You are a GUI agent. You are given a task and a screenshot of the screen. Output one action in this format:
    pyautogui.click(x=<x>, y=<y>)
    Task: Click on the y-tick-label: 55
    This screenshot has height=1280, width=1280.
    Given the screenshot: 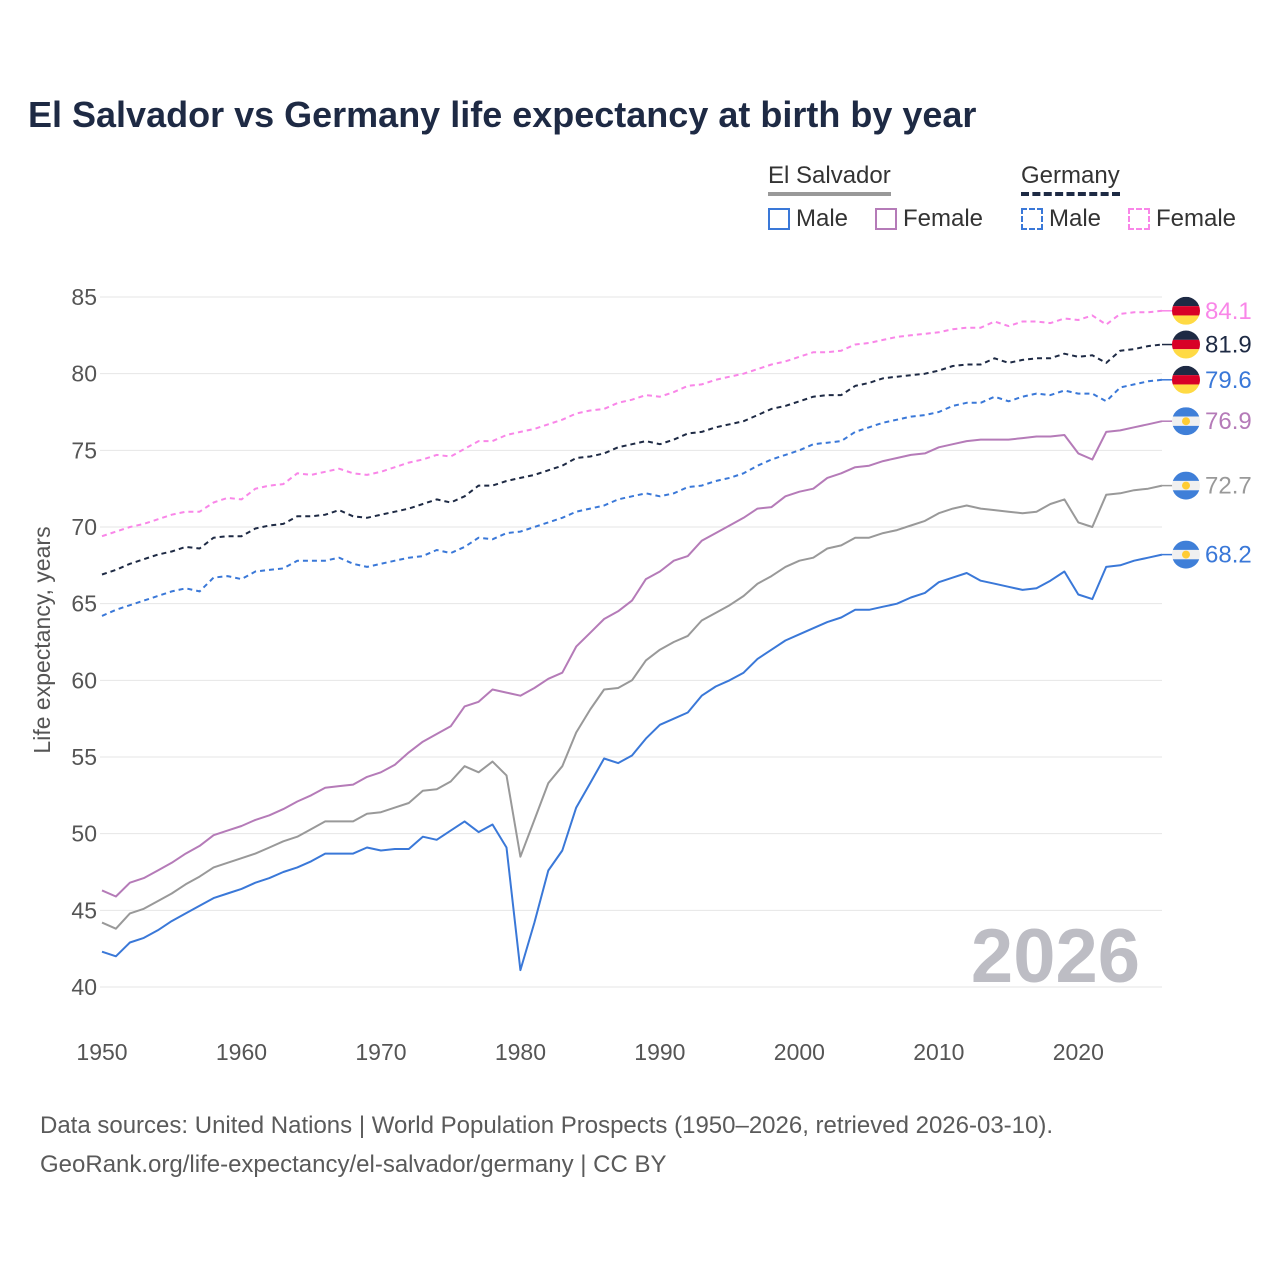 What is the action you would take?
    pyautogui.click(x=84, y=757)
    